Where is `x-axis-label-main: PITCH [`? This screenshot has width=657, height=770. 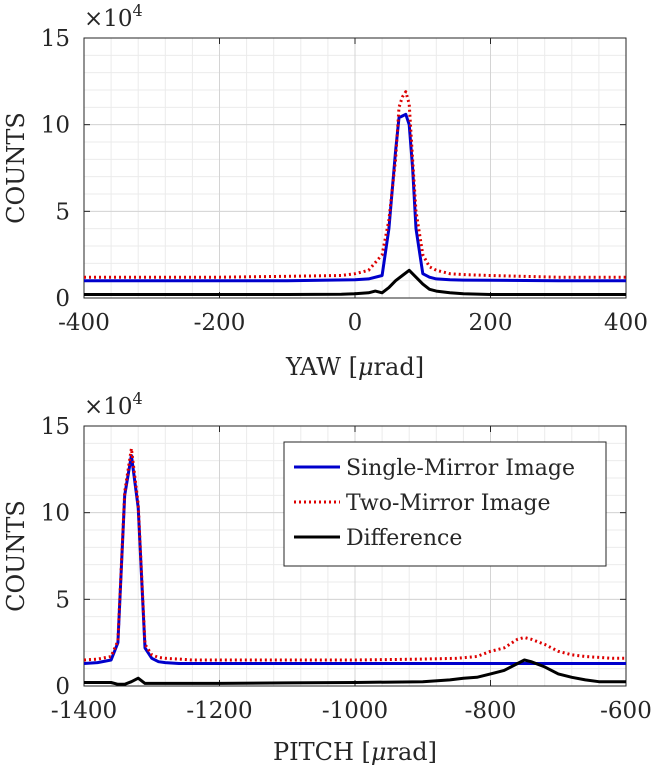 x-axis-label-main: PITCH [ is located at coordinates (322, 752).